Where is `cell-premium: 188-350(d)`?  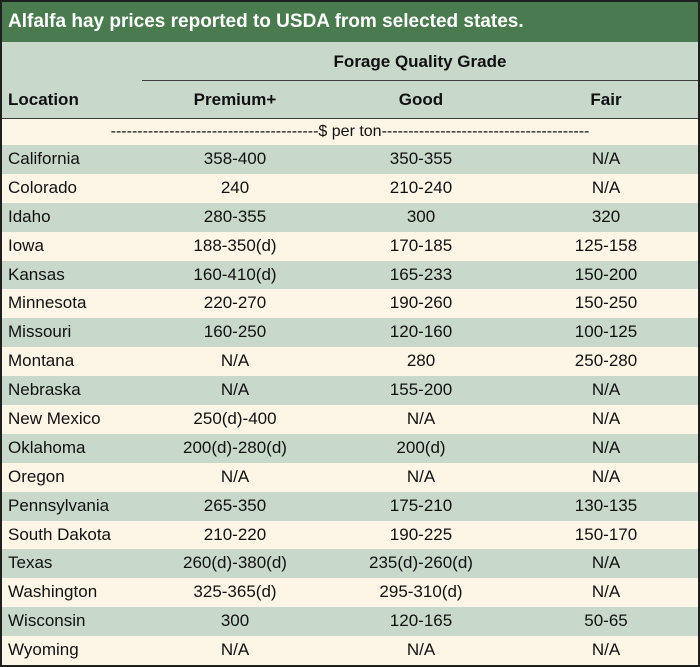 cell-premium: 188-350(d) is located at coordinates (235, 245).